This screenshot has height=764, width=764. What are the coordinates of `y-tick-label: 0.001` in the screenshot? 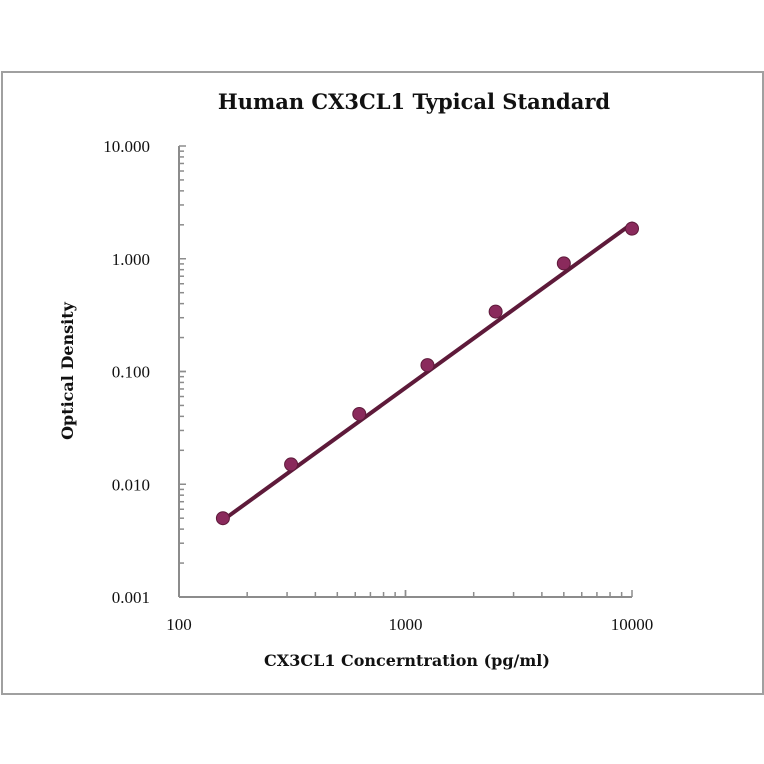 It's located at (131, 597).